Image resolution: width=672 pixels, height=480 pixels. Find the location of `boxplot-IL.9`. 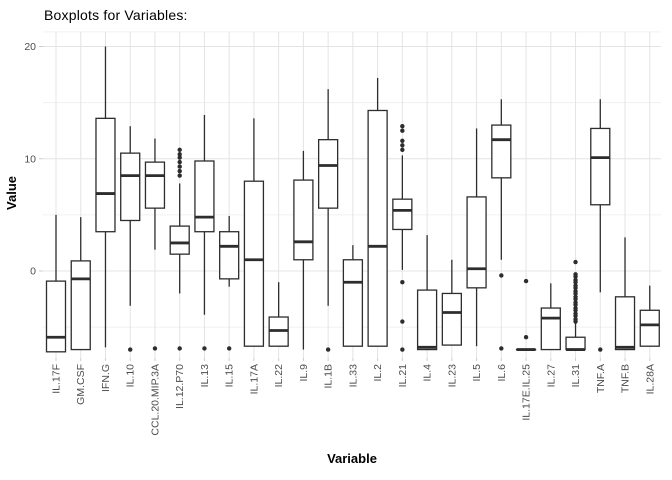

boxplot-IL.9 is located at coordinates (303, 250).